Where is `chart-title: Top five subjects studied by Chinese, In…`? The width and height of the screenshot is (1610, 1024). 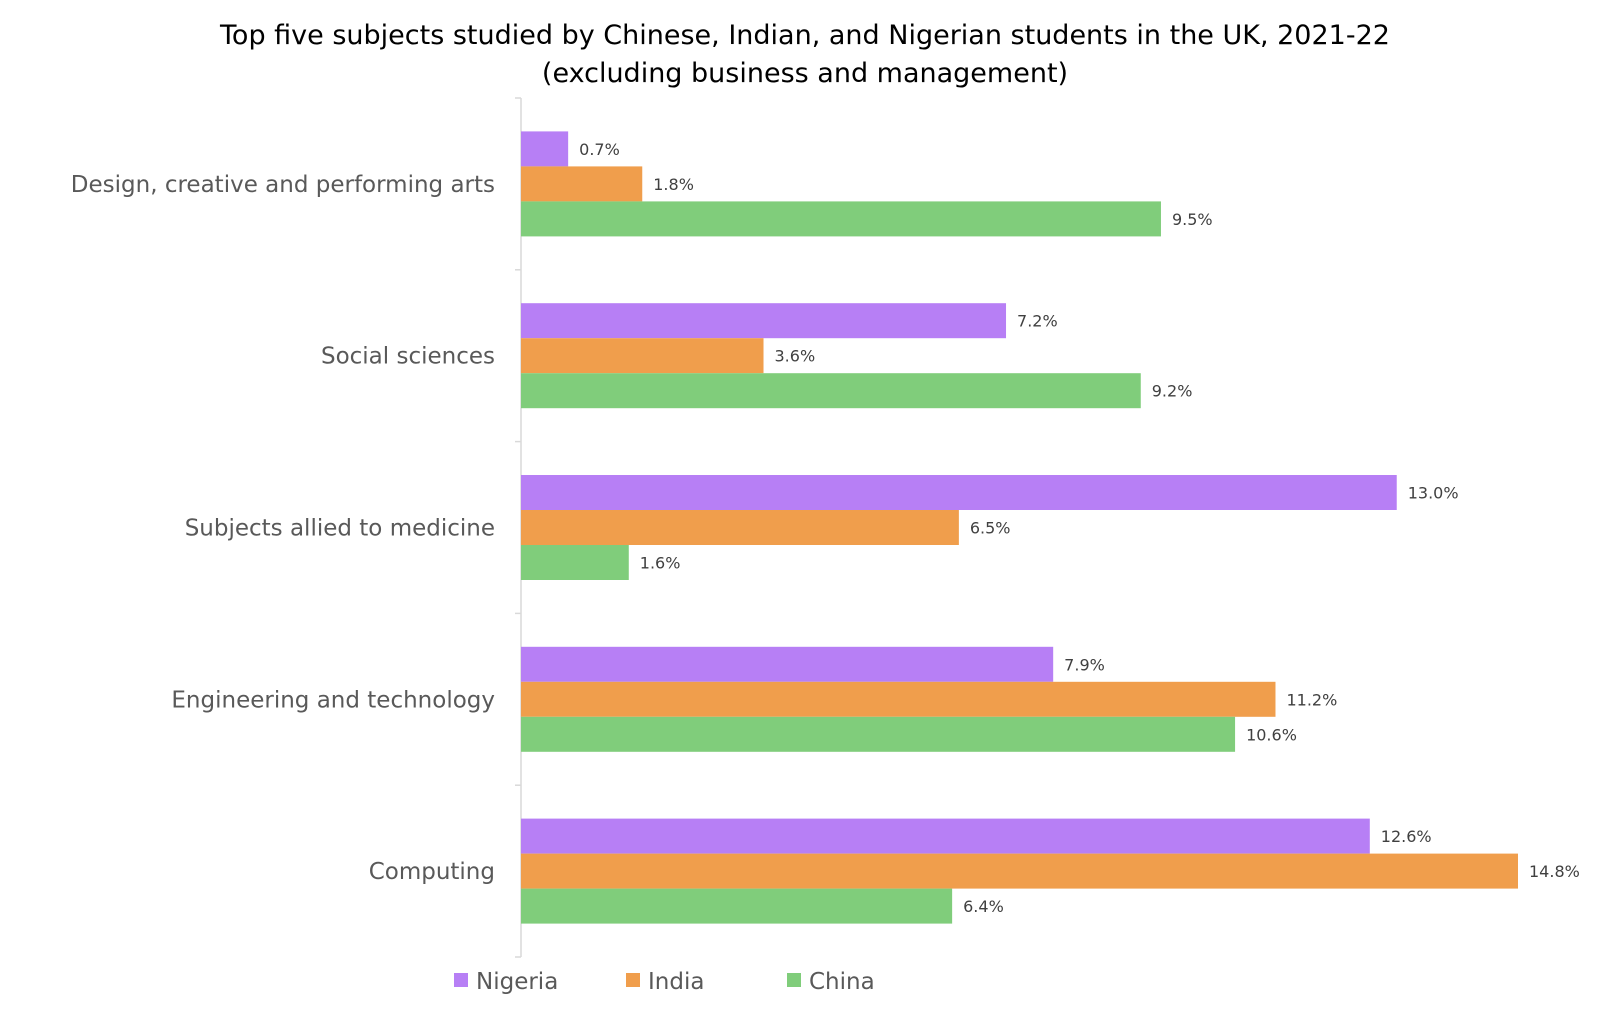 chart-title: Top five subjects studied by Chinese, In… is located at coordinates (805, 35).